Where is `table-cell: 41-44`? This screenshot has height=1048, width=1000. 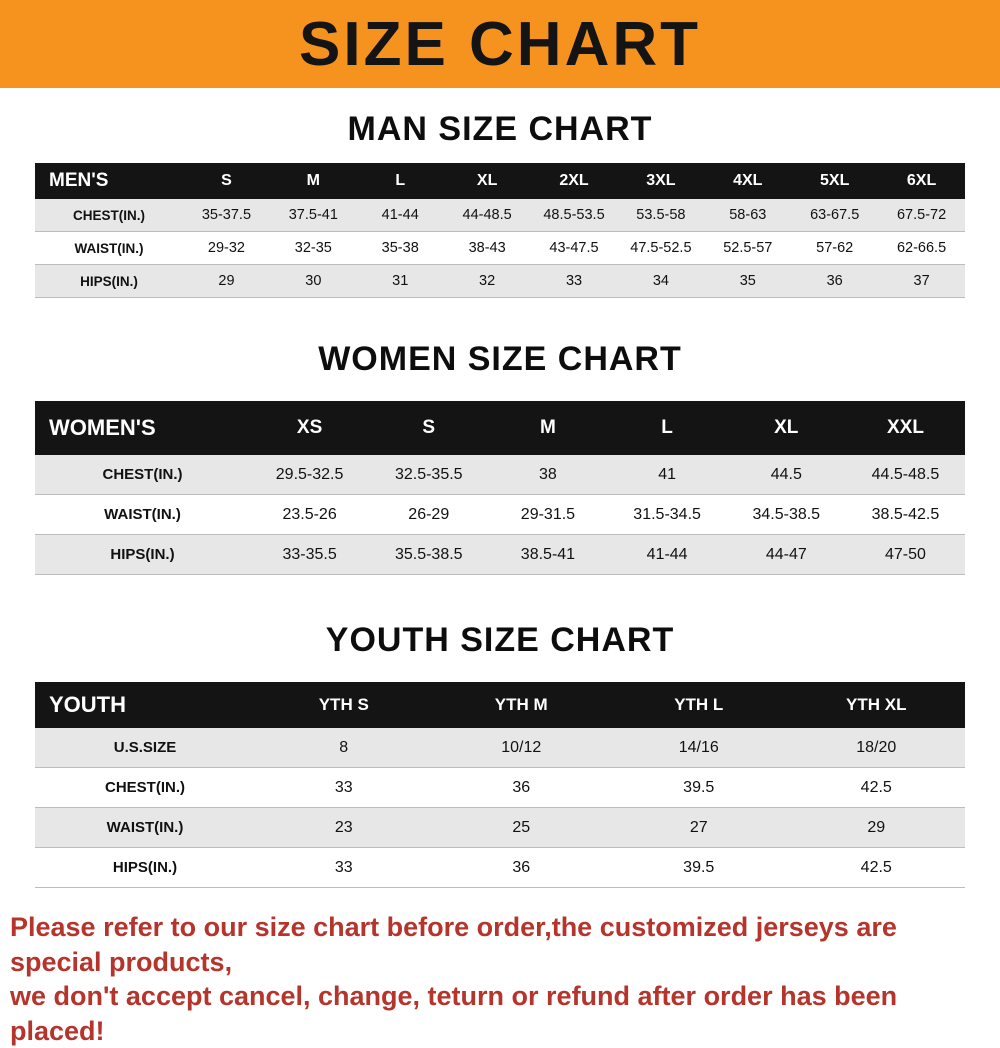 table-cell: 41-44 is located at coordinates (400, 215).